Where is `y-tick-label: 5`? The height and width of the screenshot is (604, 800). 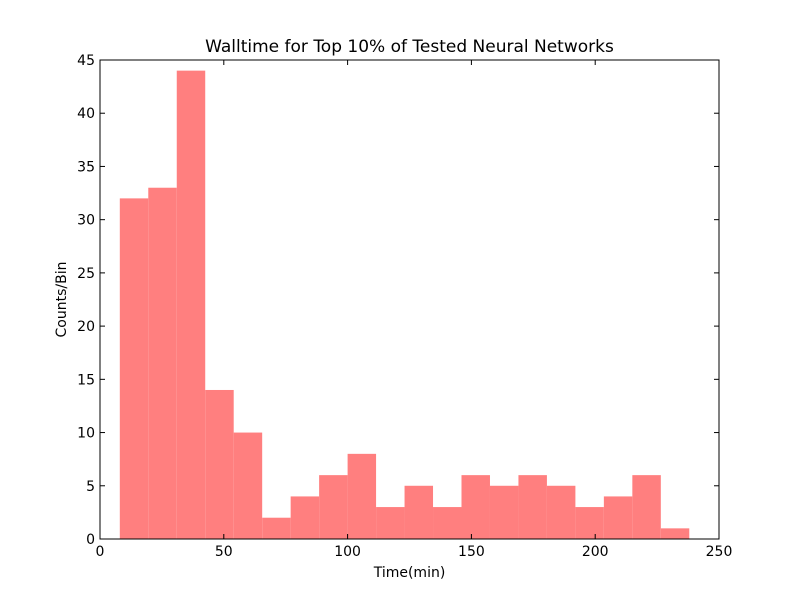
y-tick-label: 5 is located at coordinates (90, 487).